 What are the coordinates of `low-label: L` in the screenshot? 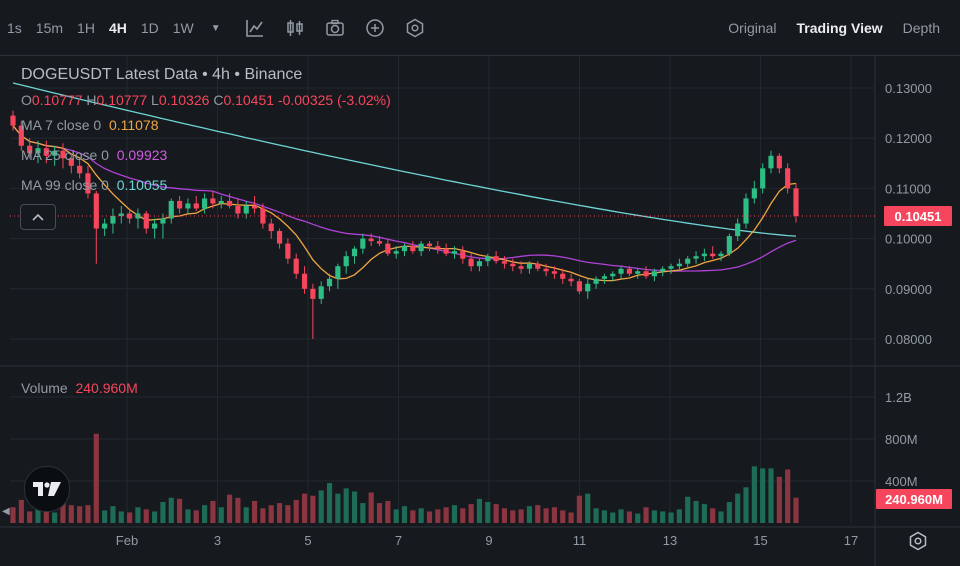 It's located at (155, 100).